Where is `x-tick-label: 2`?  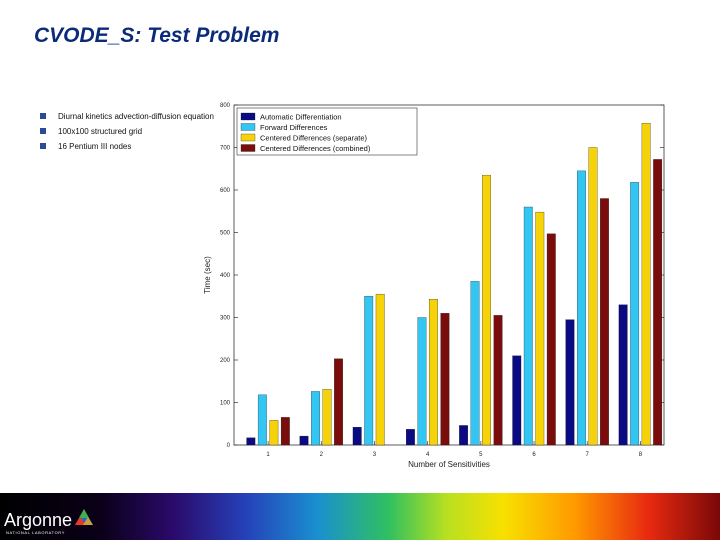 x-tick-label: 2 is located at coordinates (322, 455).